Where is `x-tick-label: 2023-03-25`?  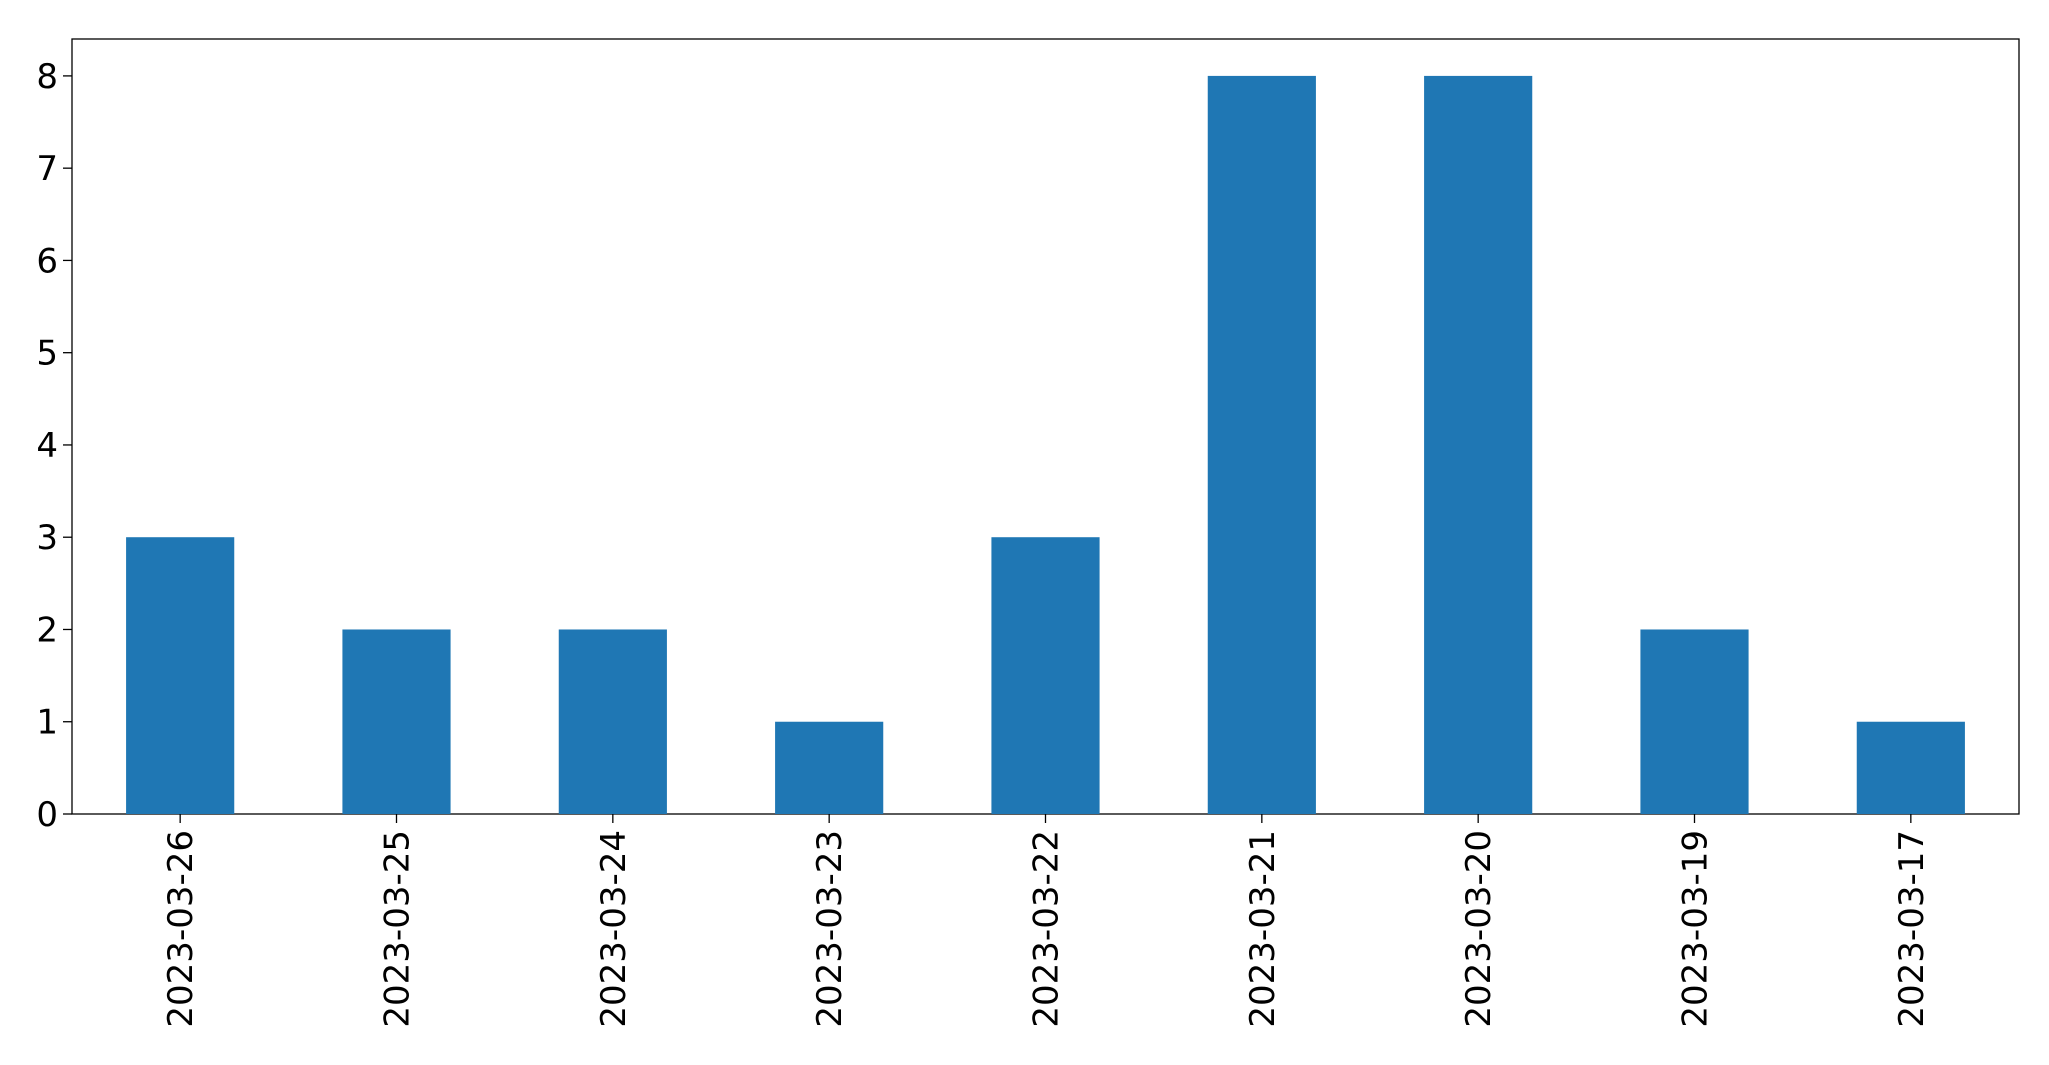 x-tick-label: 2023-03-25 is located at coordinates (398, 929).